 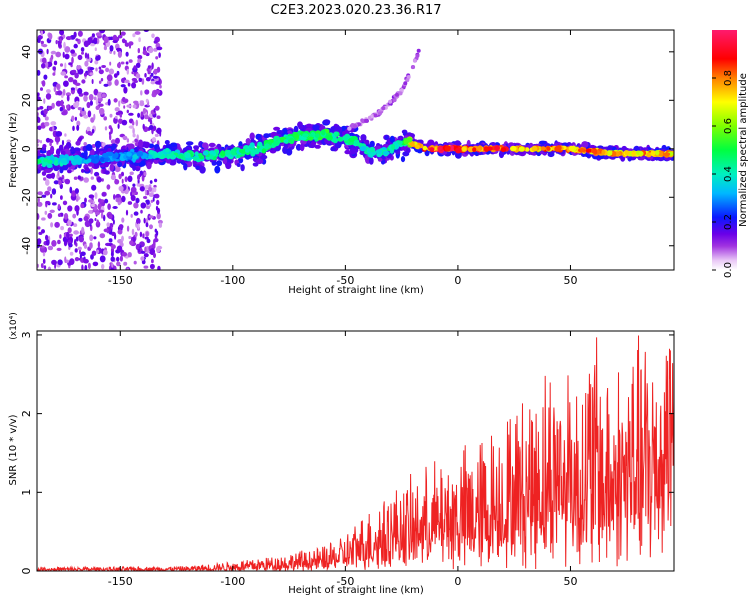 What do you see at coordinates (13, 449) in the screenshot?
I see `snr-y-axis-label: SNR (10 * v/v)` at bounding box center [13, 449].